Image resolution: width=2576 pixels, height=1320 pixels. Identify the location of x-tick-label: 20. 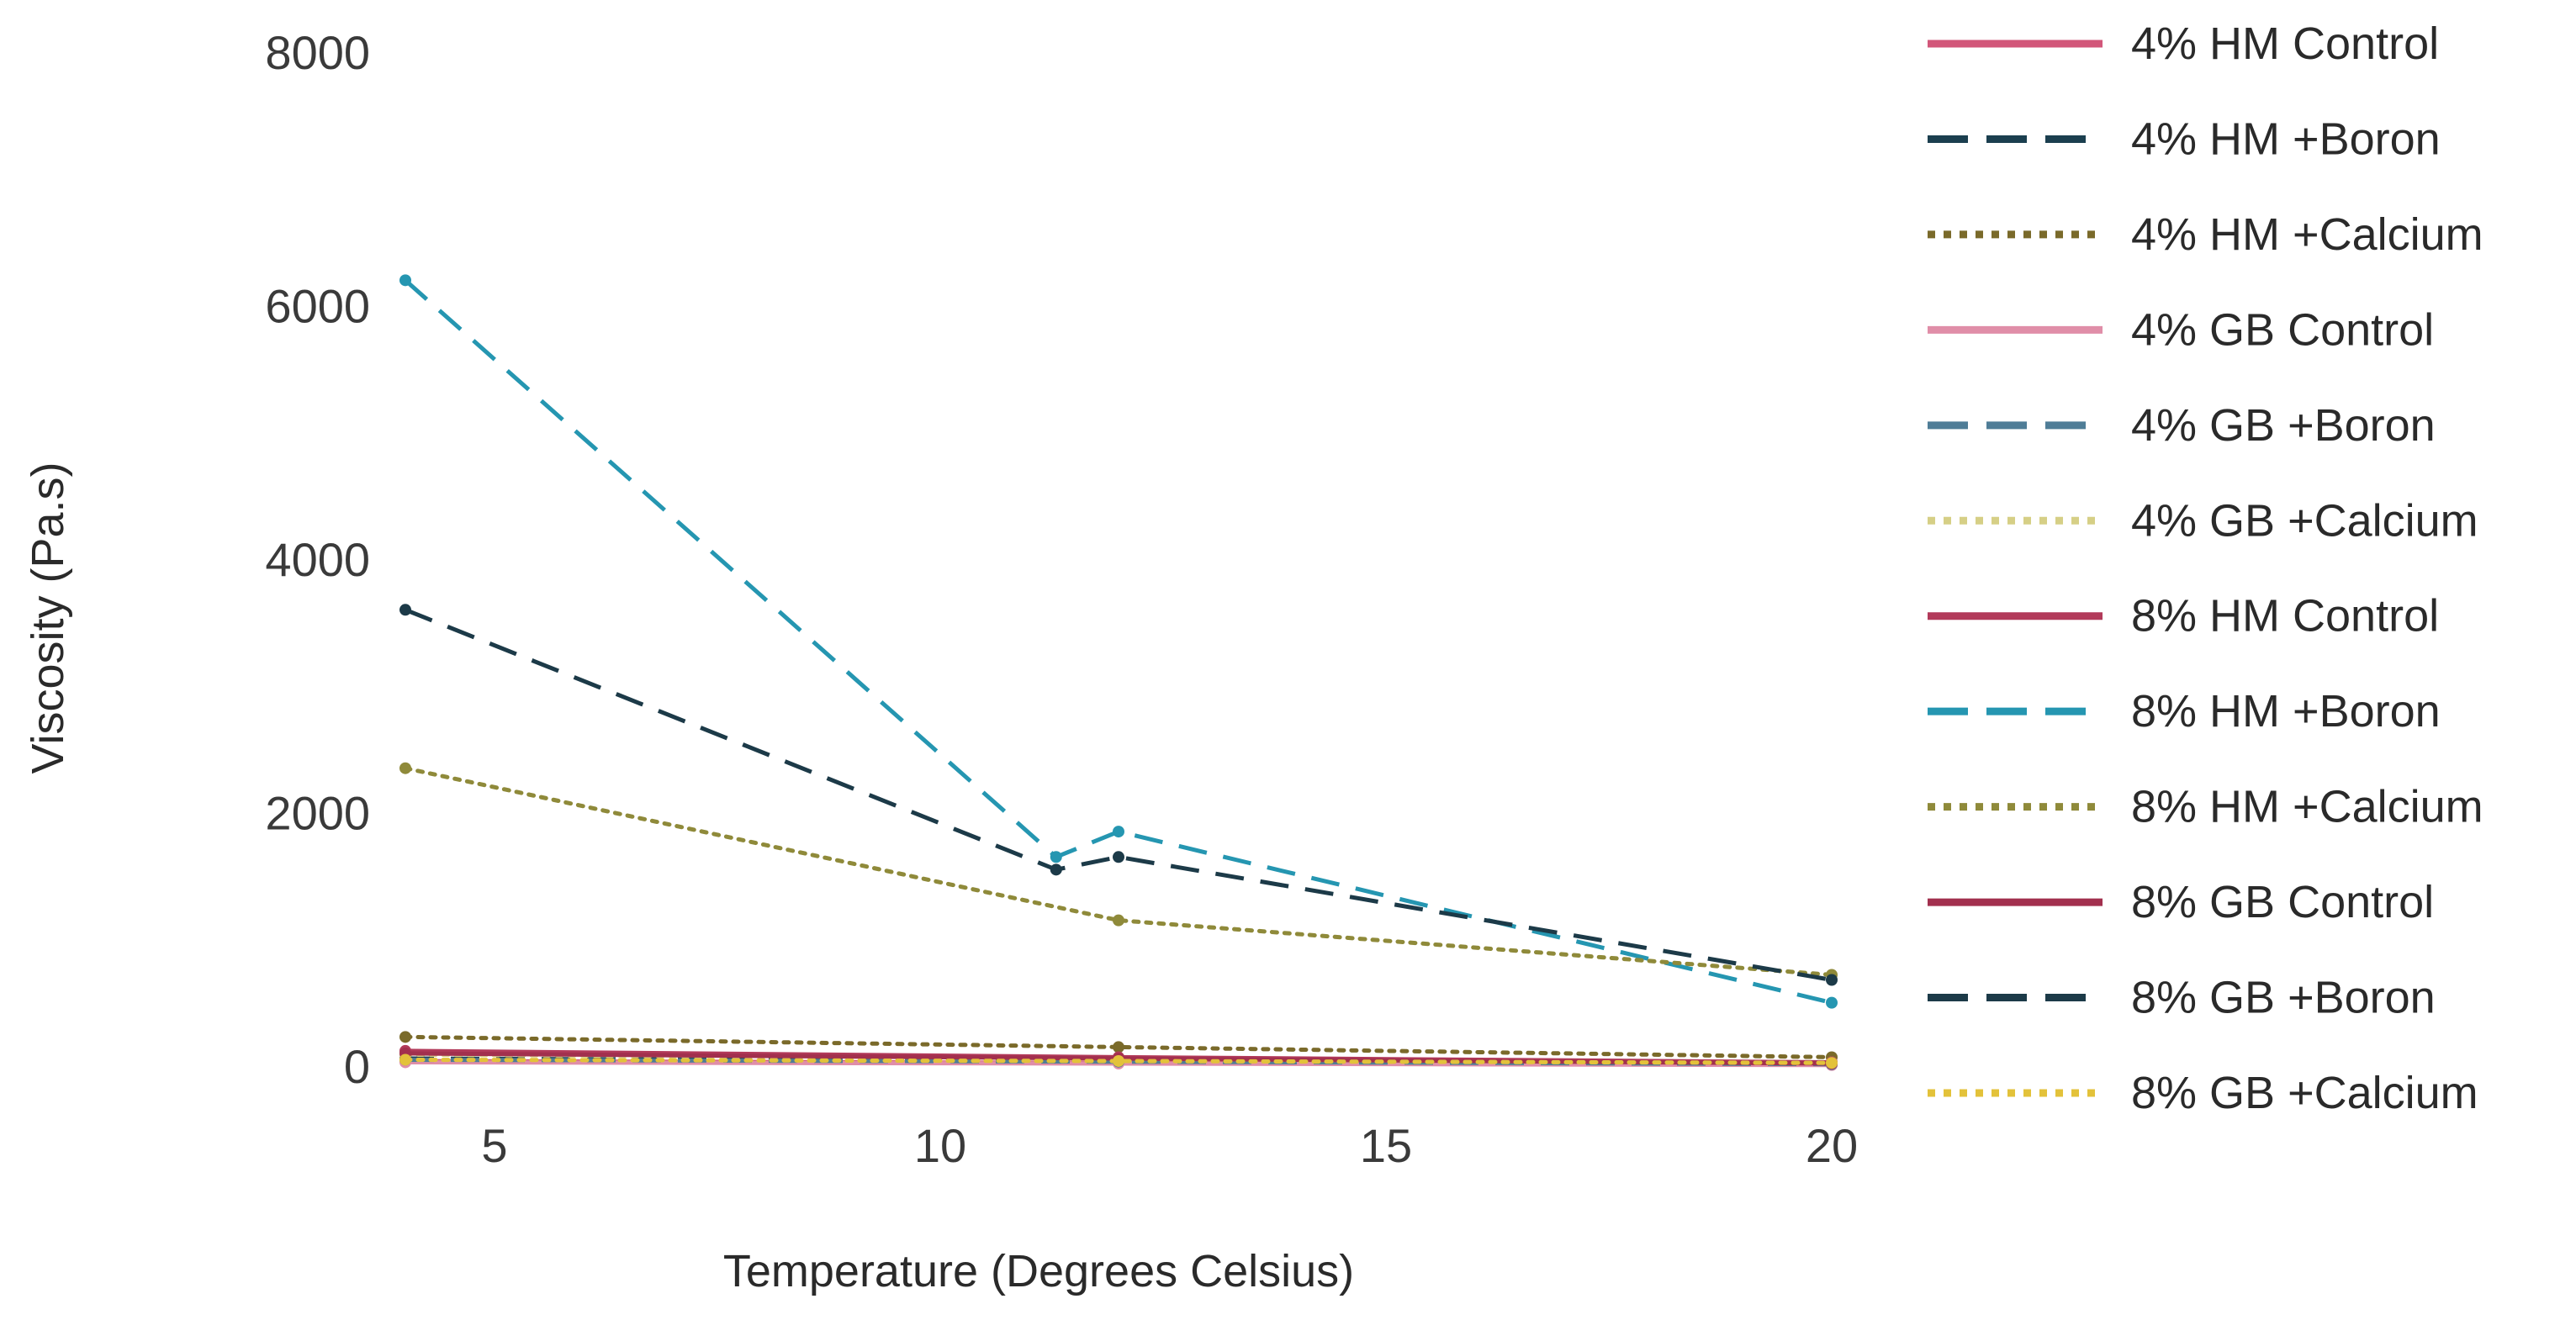
(1832, 1146).